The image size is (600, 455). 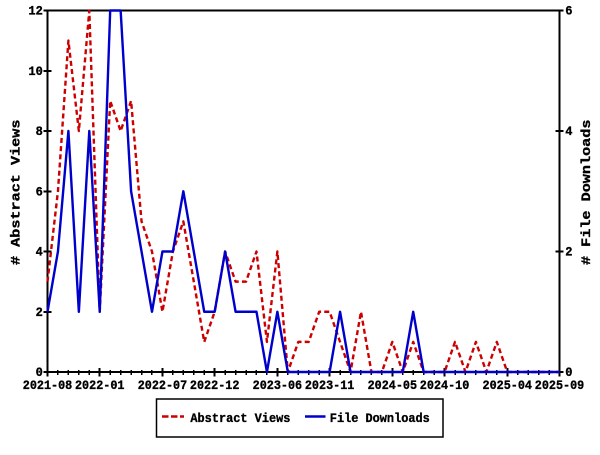 I want to click on svg-text: 2023-11, so click(x=330, y=385).